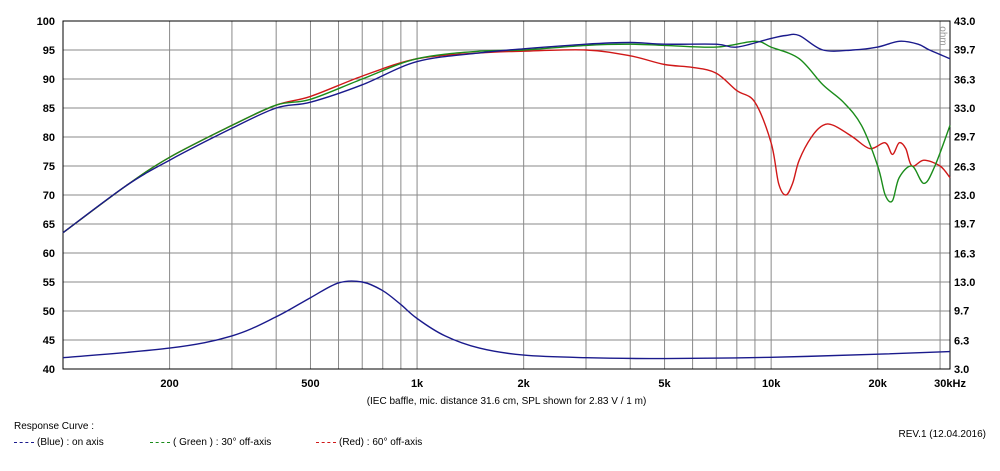 The width and height of the screenshot is (1000, 471). I want to click on x-tick-label: 500, so click(310, 384).